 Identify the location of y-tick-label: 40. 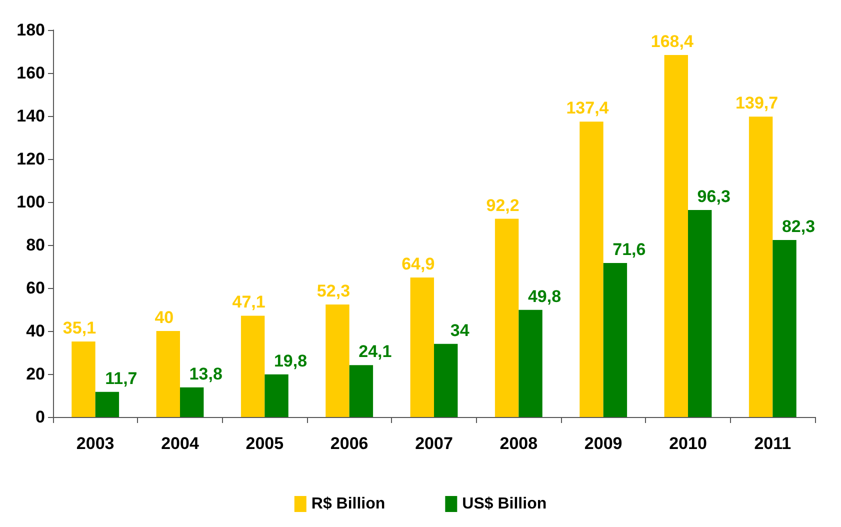
(35, 331).